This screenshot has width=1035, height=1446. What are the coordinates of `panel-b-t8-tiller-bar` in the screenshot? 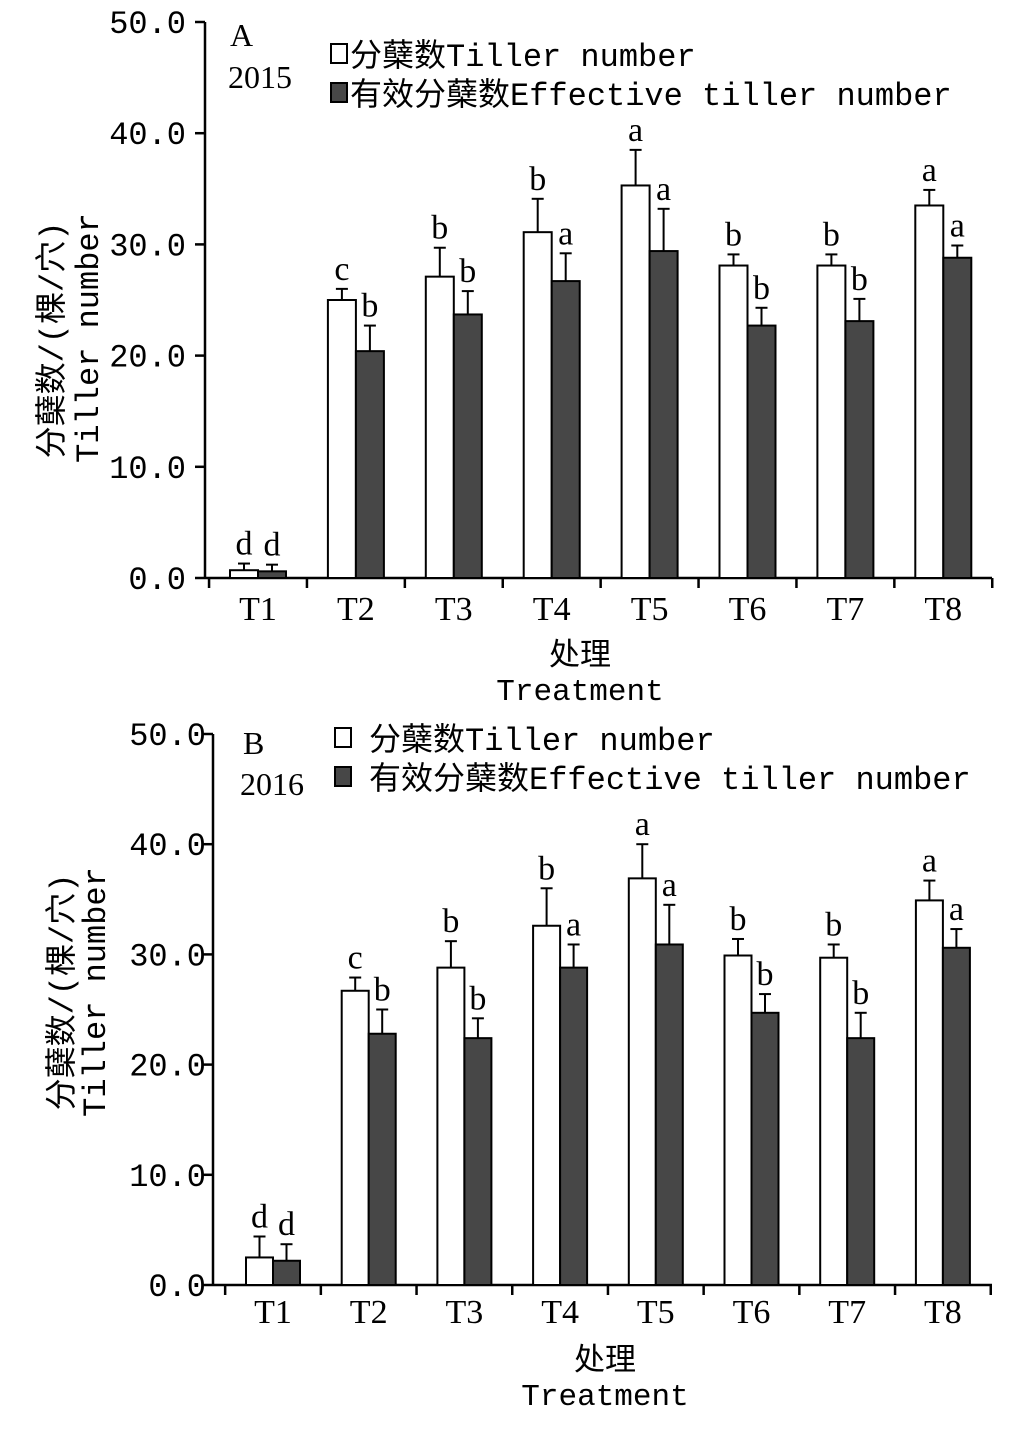 It's located at (929, 1092).